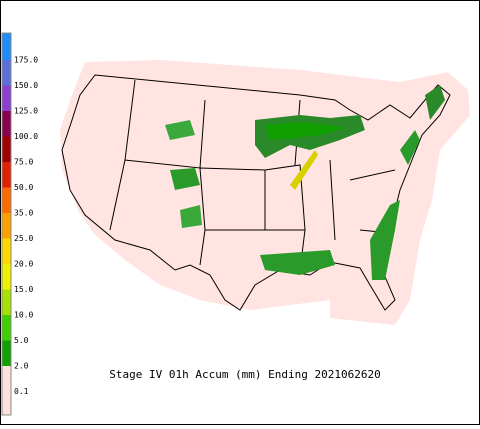  I want to click on legend-label: 20.0, so click(23, 264).